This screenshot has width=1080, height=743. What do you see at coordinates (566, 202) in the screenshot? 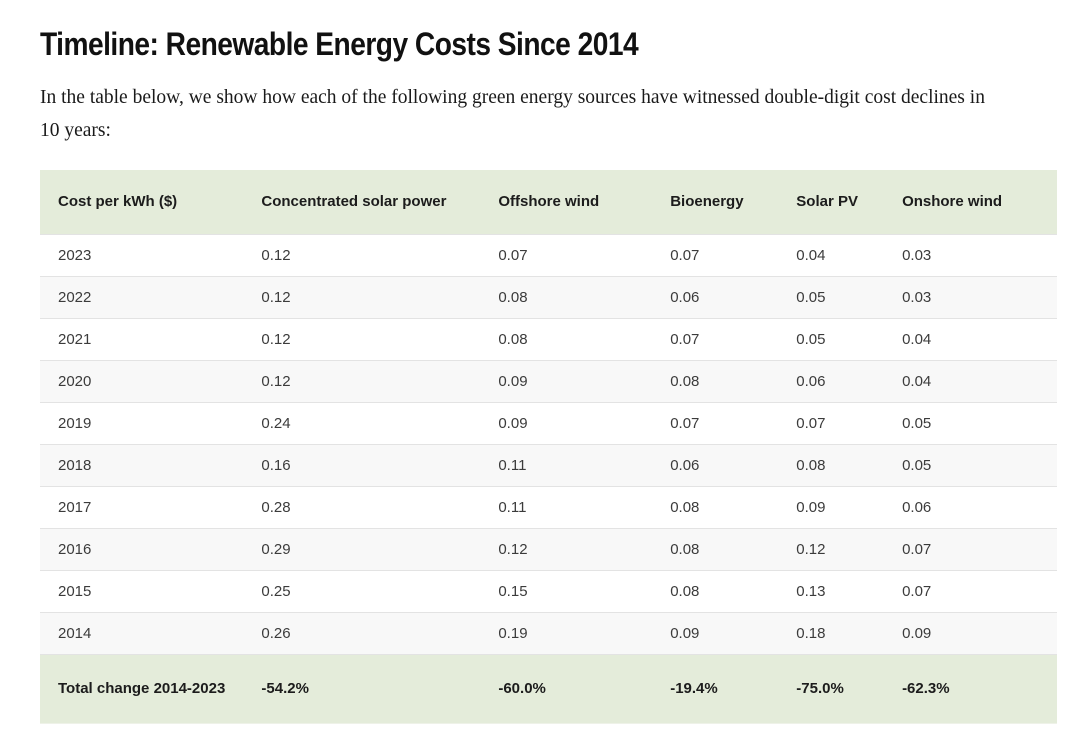
I see `header-cell-offshore-wind: Offshore wind` at bounding box center [566, 202].